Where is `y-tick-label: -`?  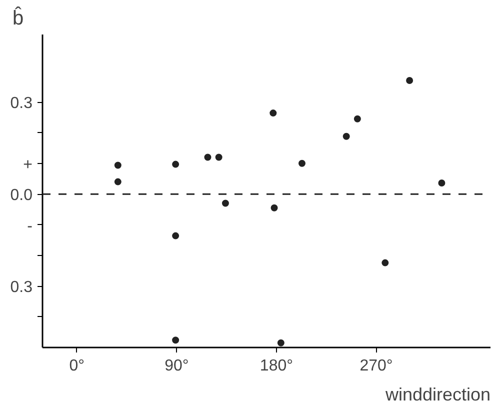 y-tick-label: - is located at coordinates (29, 226).